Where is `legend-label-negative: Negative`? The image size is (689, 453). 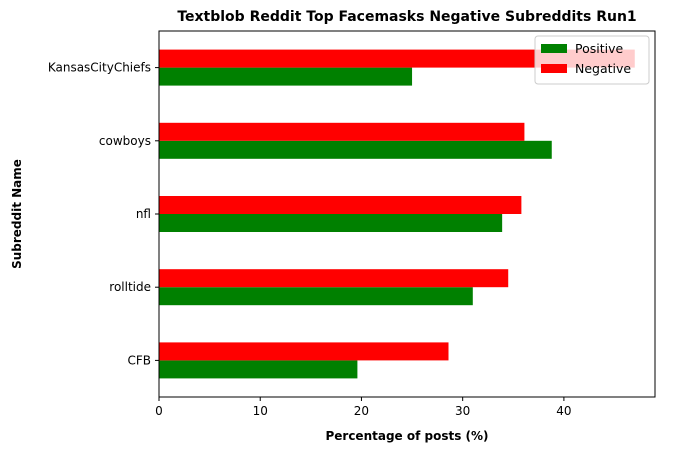 legend-label-negative: Negative is located at coordinates (603, 68).